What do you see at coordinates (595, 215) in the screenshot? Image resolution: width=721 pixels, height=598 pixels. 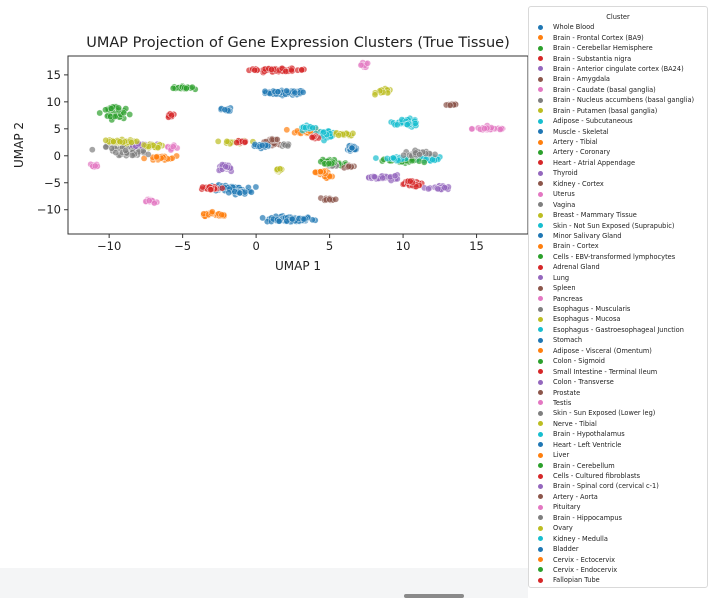 I see `legend-label: Breast - Mammary Tissue` at bounding box center [595, 215].